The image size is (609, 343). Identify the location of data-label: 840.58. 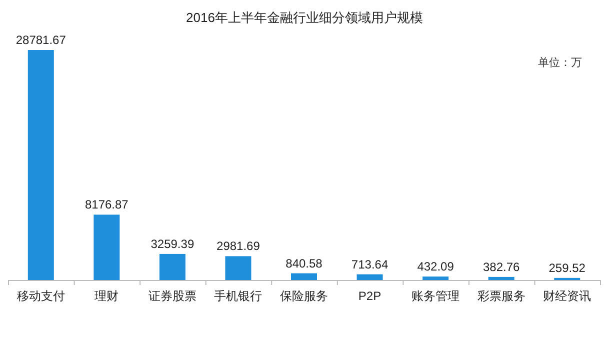
(304, 263).